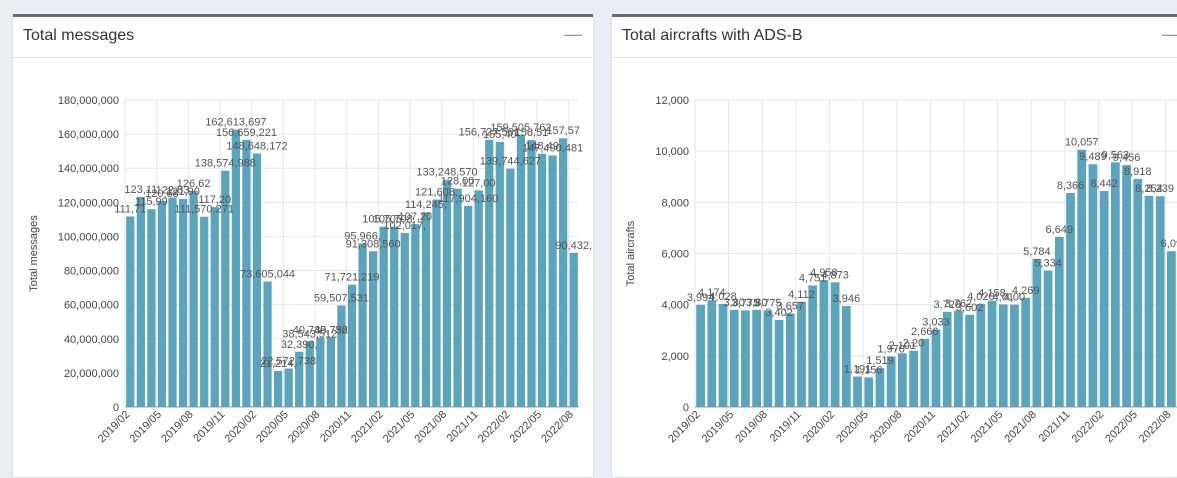 Image resolution: width=1177 pixels, height=478 pixels. Describe the element at coordinates (981, 297) in the screenshot. I see `bar-value-label: 4,020` at that location.